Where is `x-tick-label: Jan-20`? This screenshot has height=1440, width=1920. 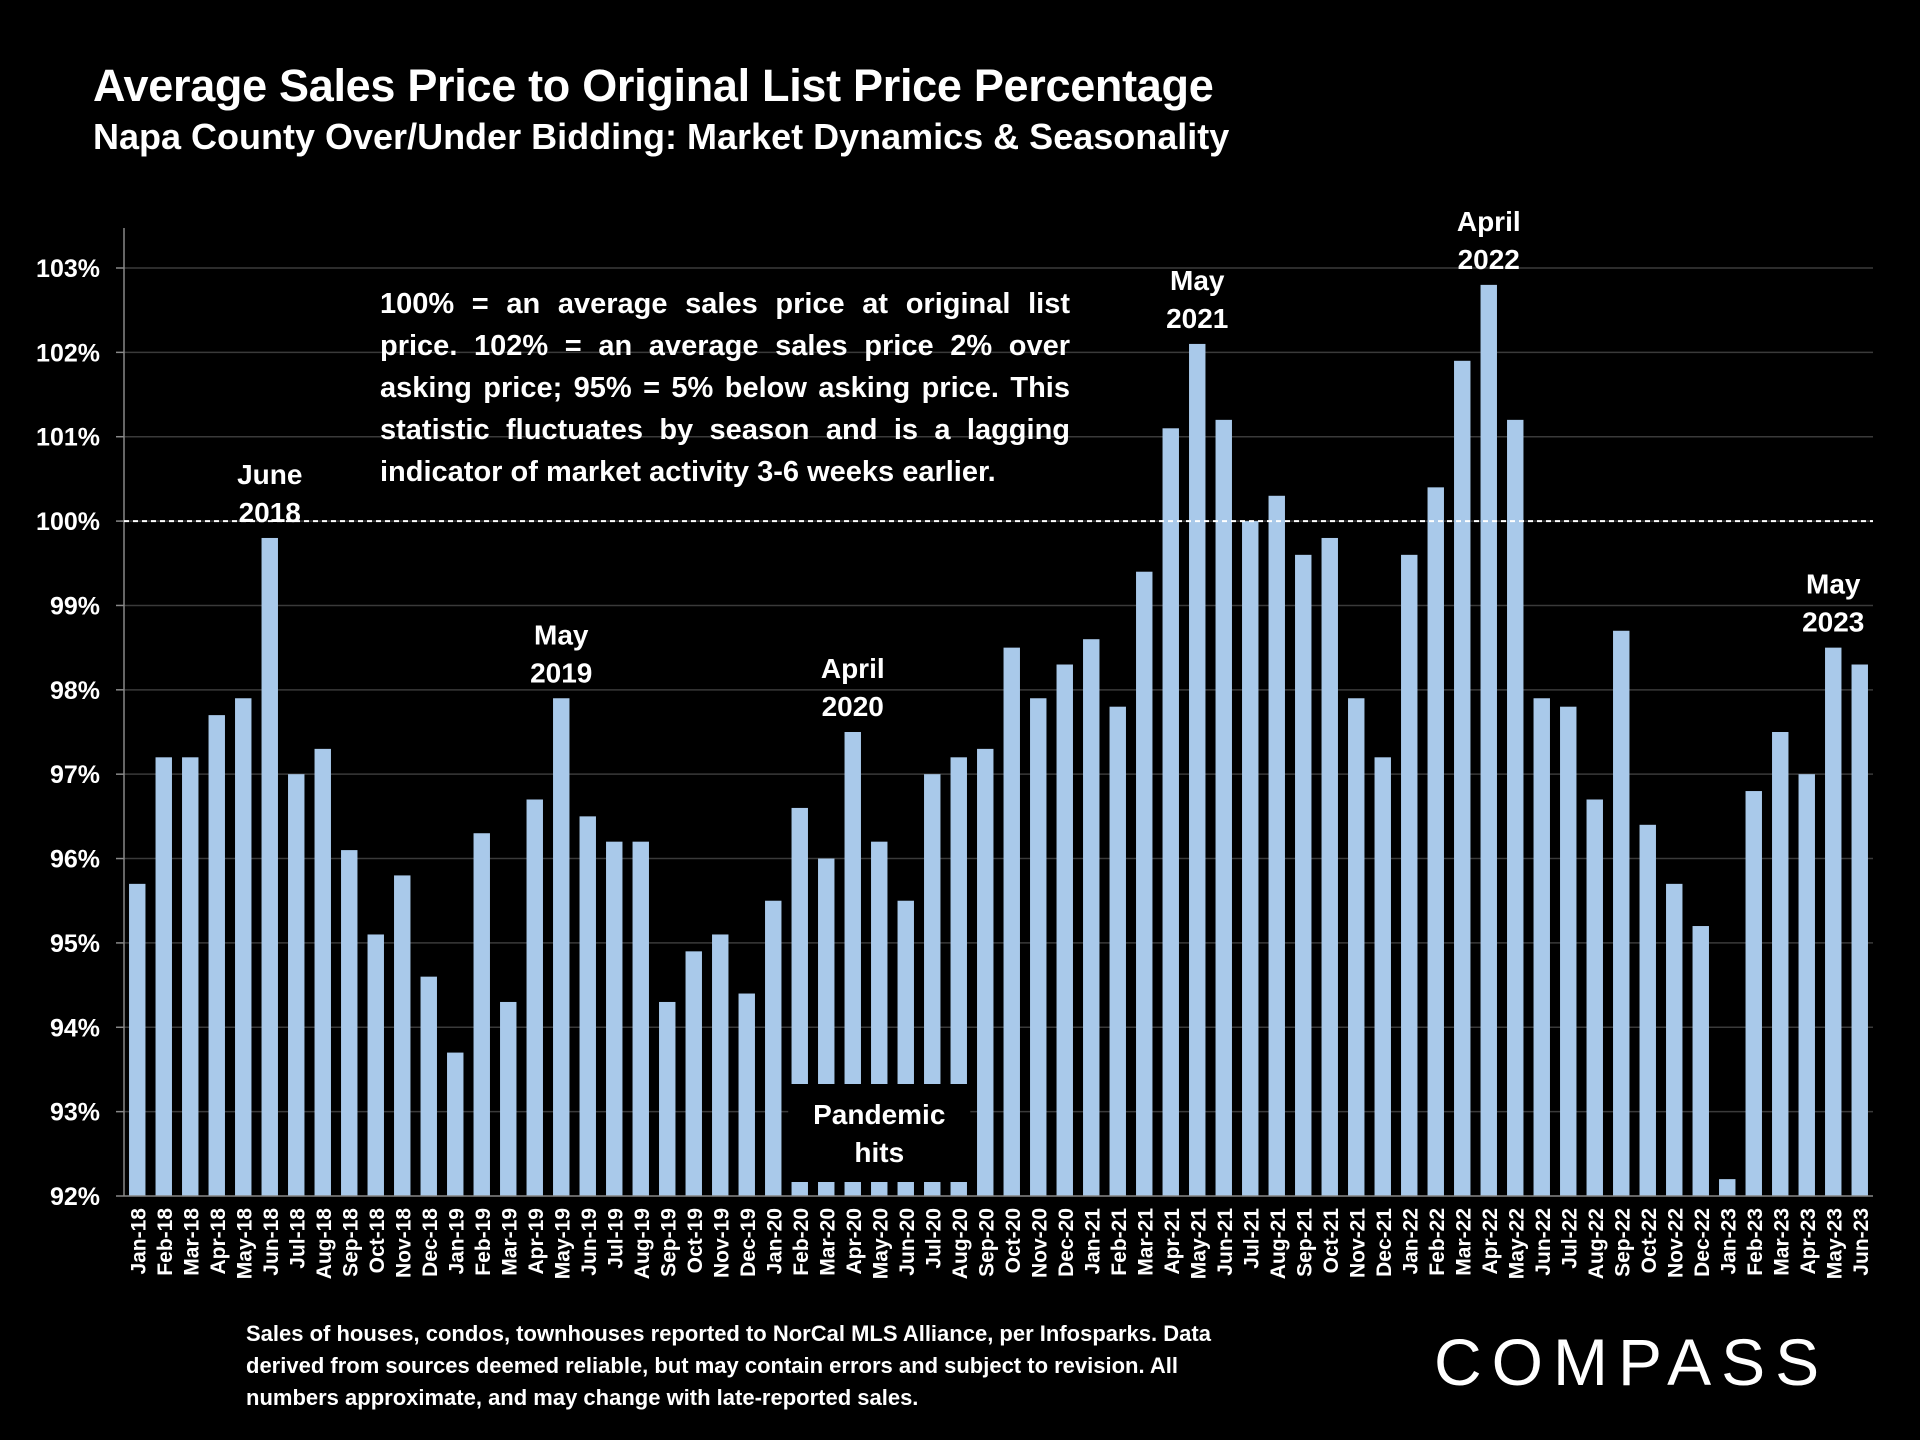 x-tick-label: Jan-20 is located at coordinates (774, 1241).